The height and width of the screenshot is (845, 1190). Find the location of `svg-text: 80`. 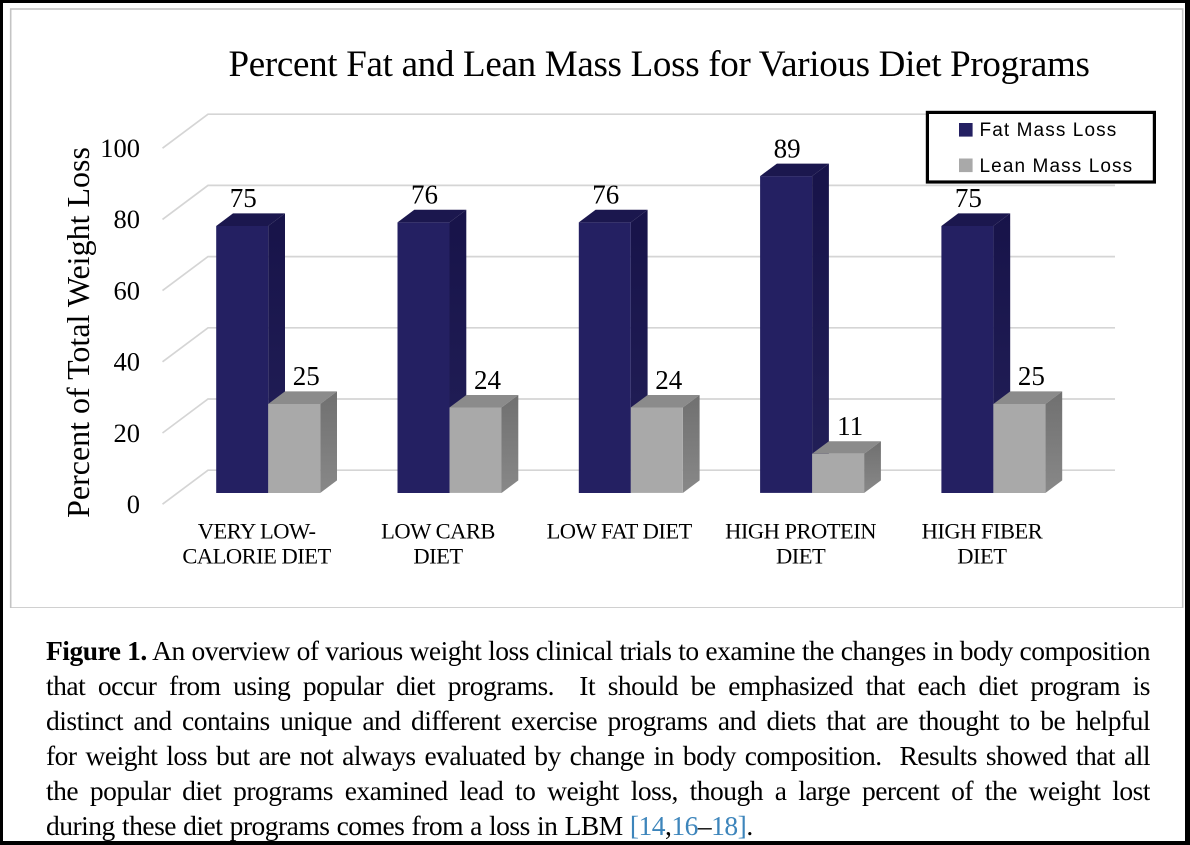

svg-text: 80 is located at coordinates (127, 219).